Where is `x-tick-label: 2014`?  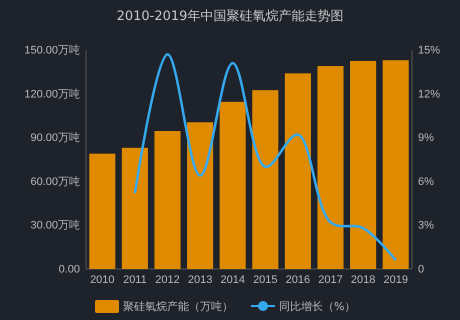
x-tick-label: 2014 is located at coordinates (232, 280).